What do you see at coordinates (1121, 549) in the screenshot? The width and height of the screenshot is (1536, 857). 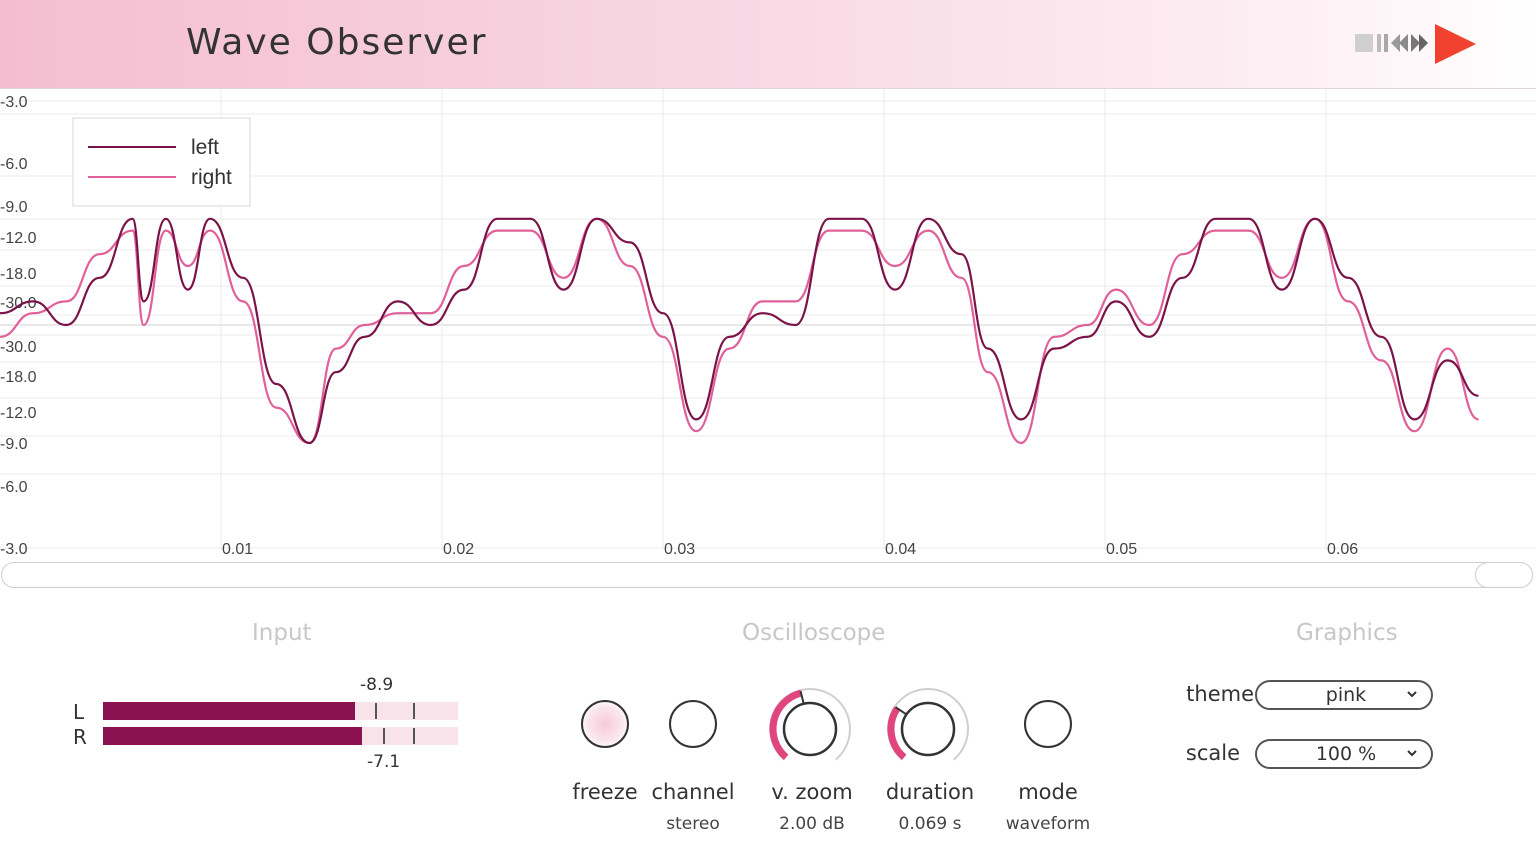 I see `x-axis-tick-label: 0.05` at bounding box center [1121, 549].